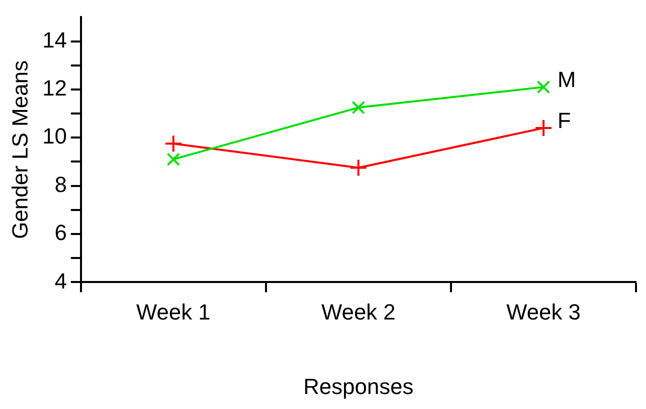 The height and width of the screenshot is (409, 646). Describe the element at coordinates (54, 136) in the screenshot. I see `y-tick-label: 10` at that location.